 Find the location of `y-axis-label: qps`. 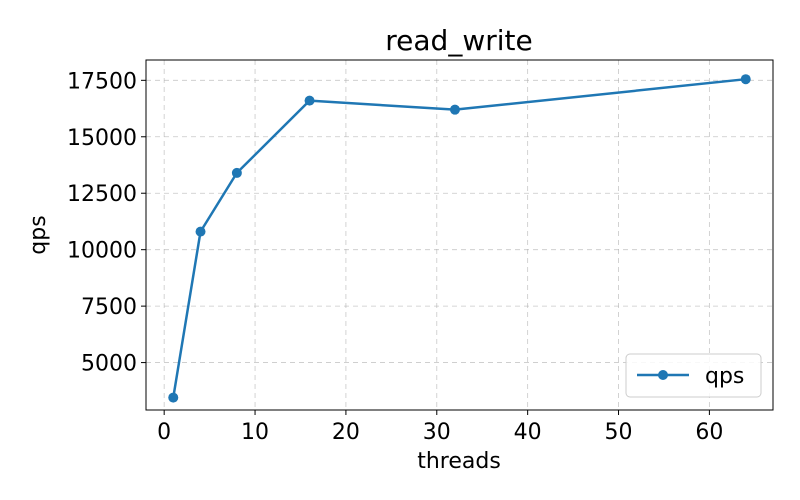

y-axis-label: qps is located at coordinates (38, 234).